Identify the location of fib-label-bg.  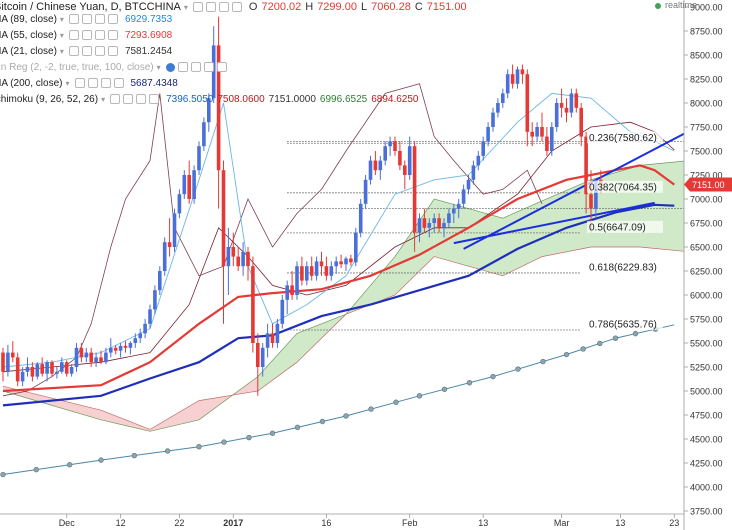
(625, 266).